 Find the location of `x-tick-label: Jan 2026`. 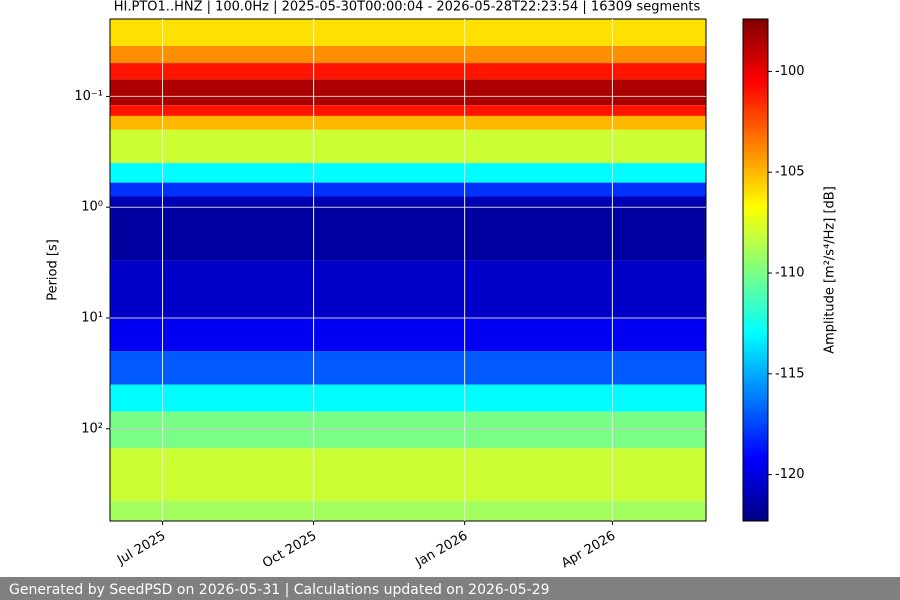

x-tick-label: Jan 2026 is located at coordinates (441, 550).